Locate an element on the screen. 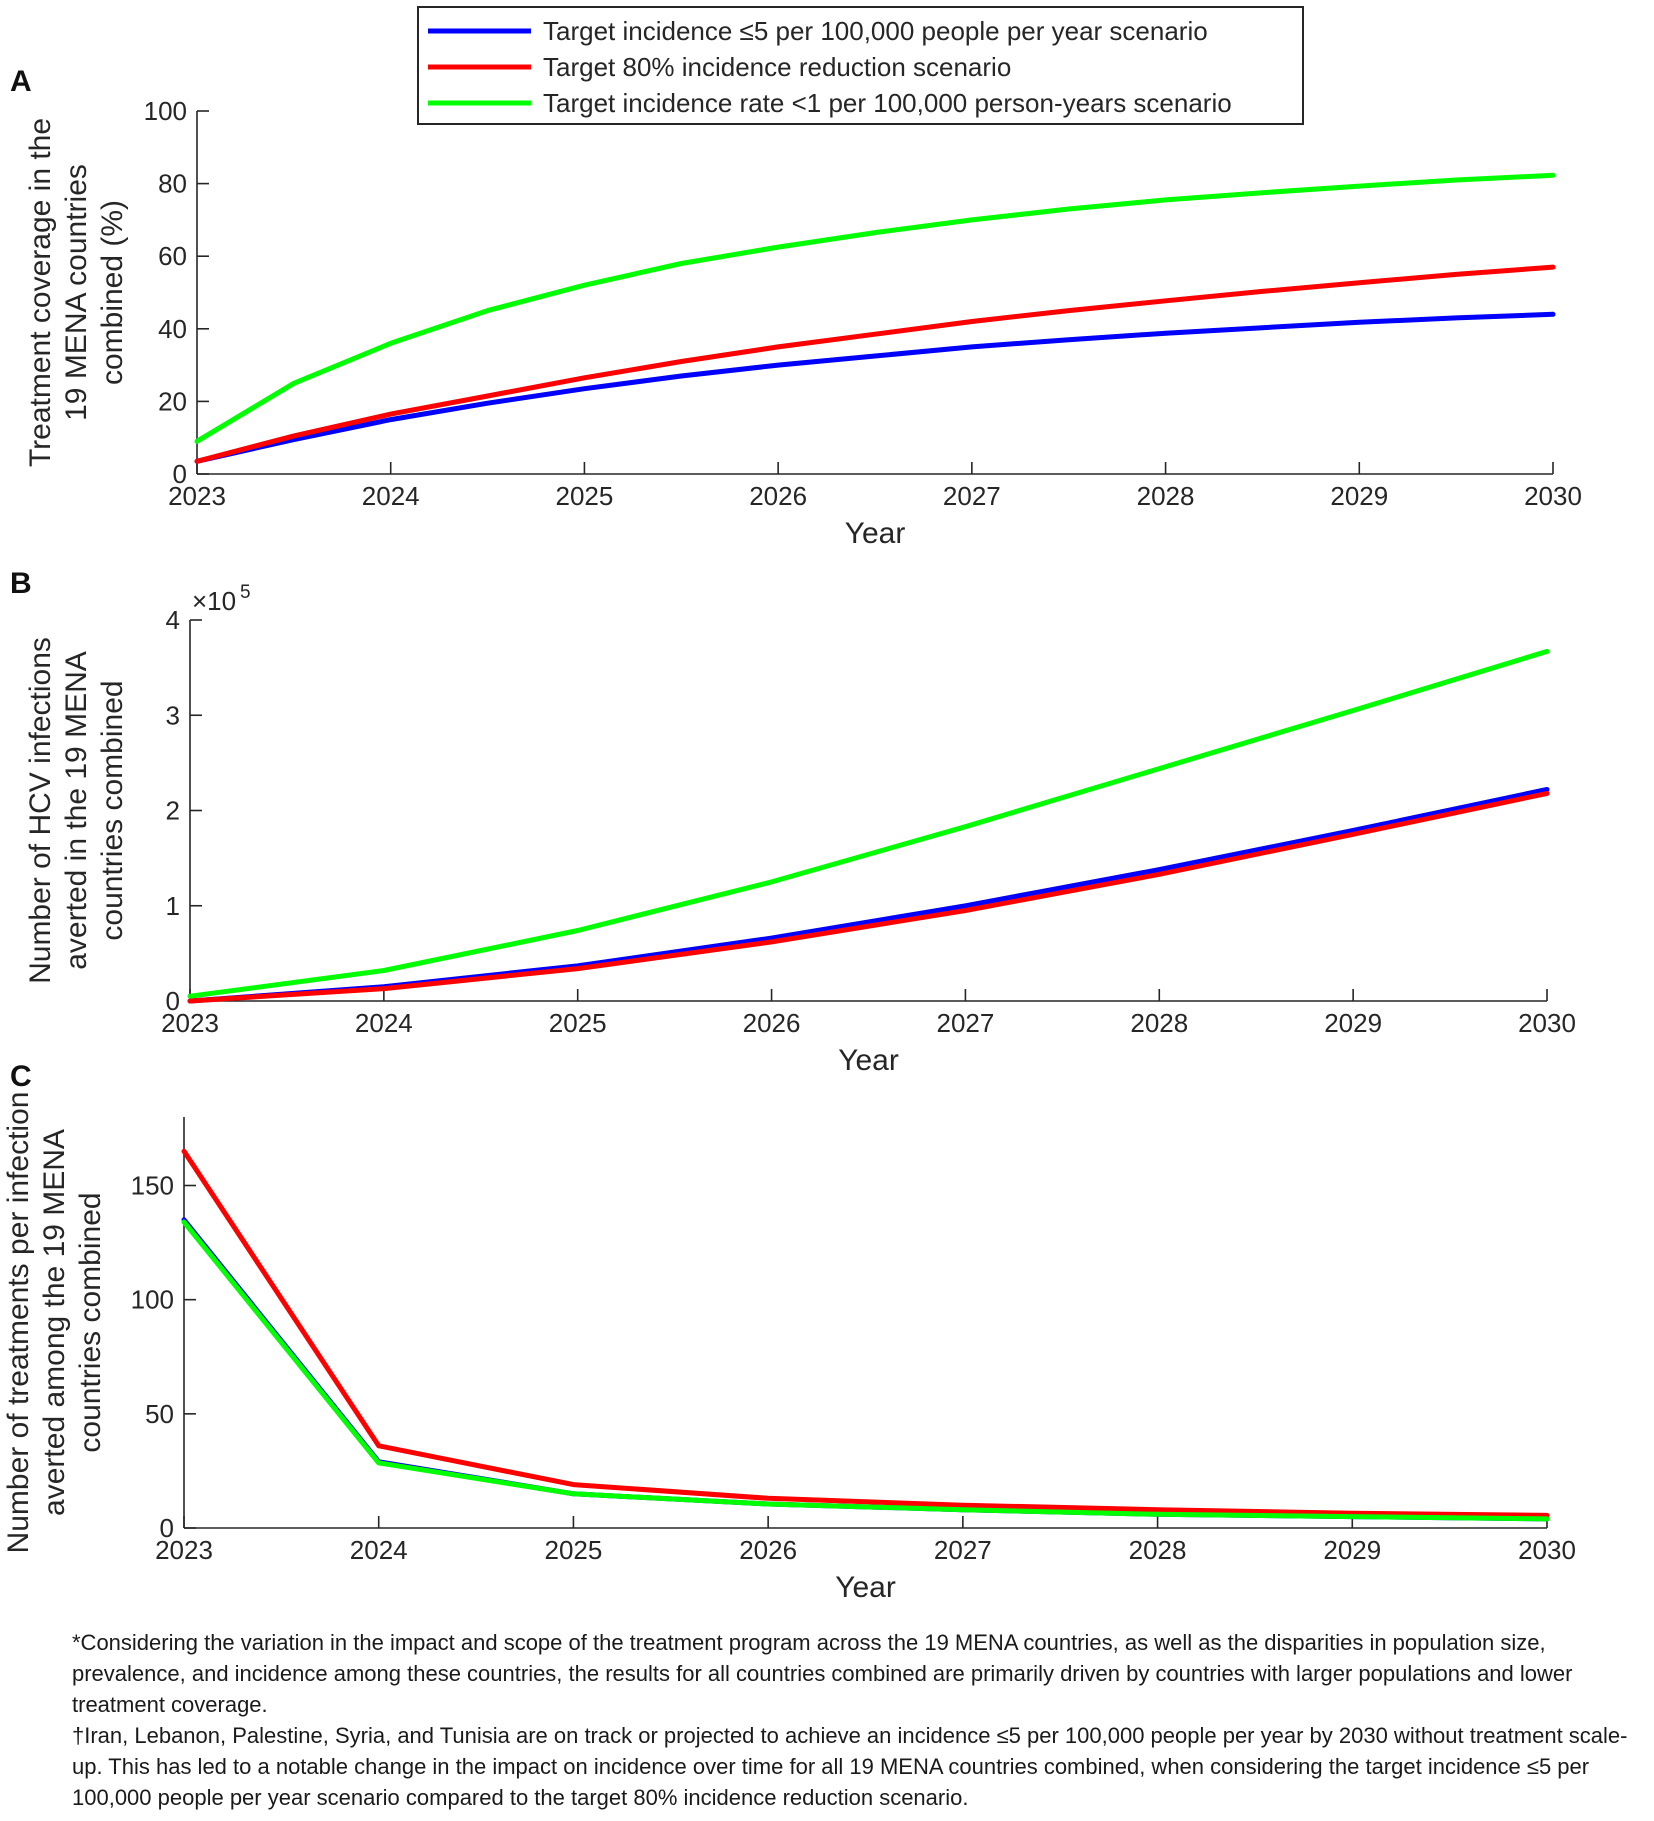  y-axis-label-line: averted in the 19 MENA is located at coordinates (76, 810).